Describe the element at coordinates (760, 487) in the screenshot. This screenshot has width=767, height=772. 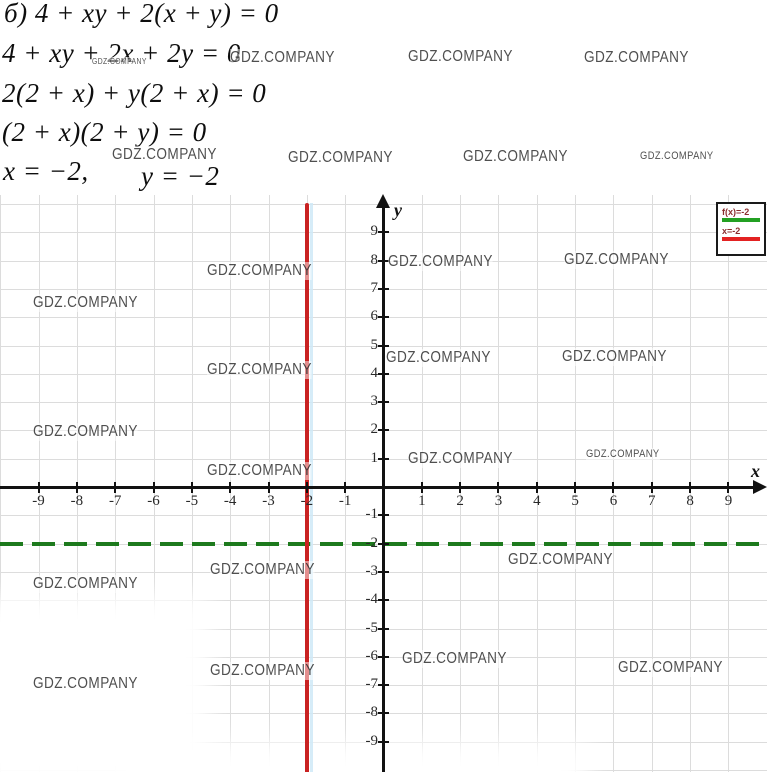
I see `x-axis-arrow-icon` at that location.